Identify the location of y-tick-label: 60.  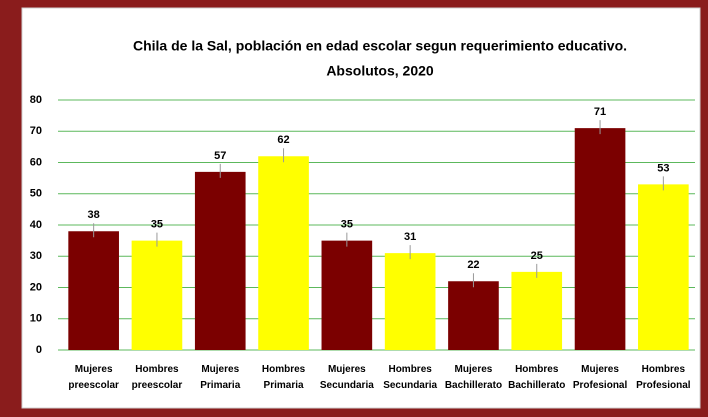
(36, 162).